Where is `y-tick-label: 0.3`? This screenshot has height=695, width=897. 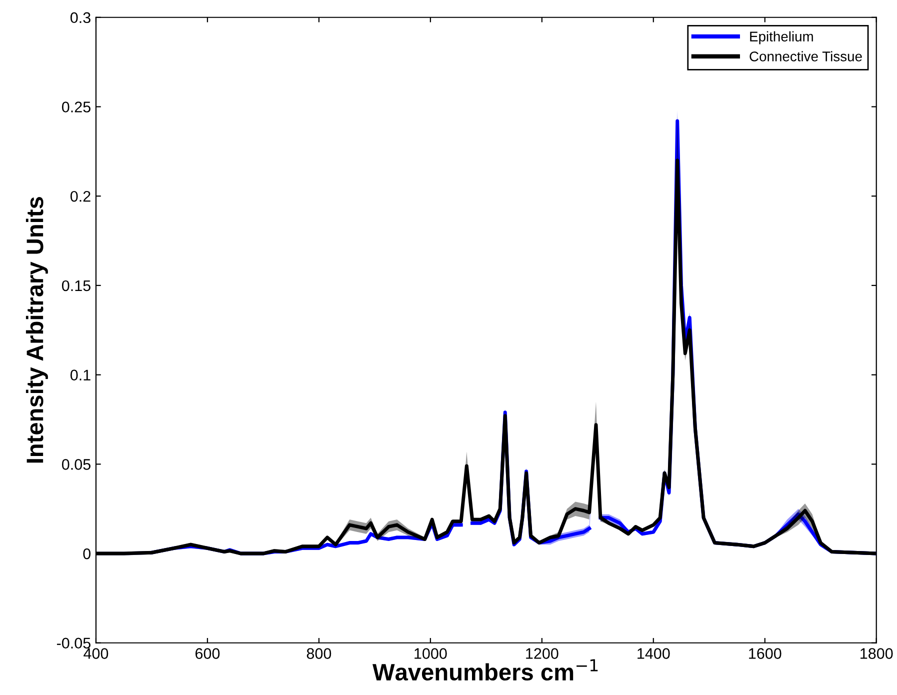 y-tick-label: 0.3 is located at coordinates (80, 18).